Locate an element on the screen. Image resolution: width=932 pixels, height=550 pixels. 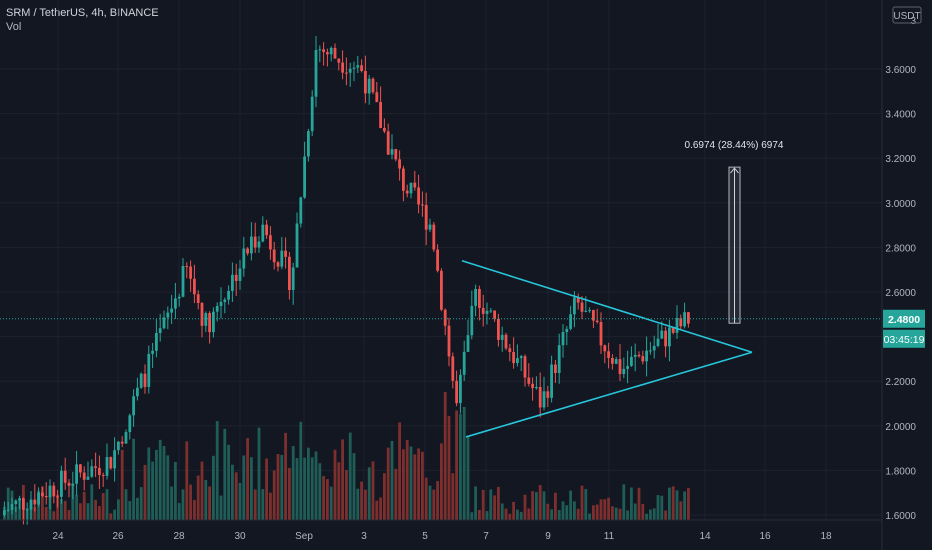
symbol-title: SRM / TetherUS, 4h, BINANCE is located at coordinates (82, 13).